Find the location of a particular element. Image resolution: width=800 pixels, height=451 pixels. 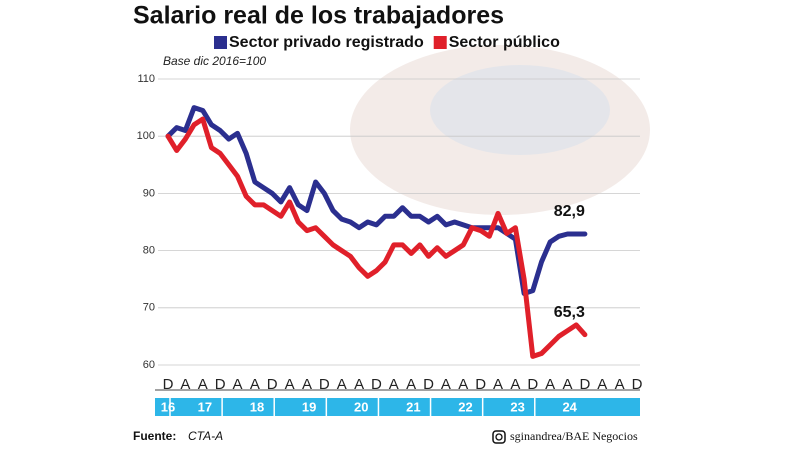

year-label: 23 is located at coordinates (517, 406).